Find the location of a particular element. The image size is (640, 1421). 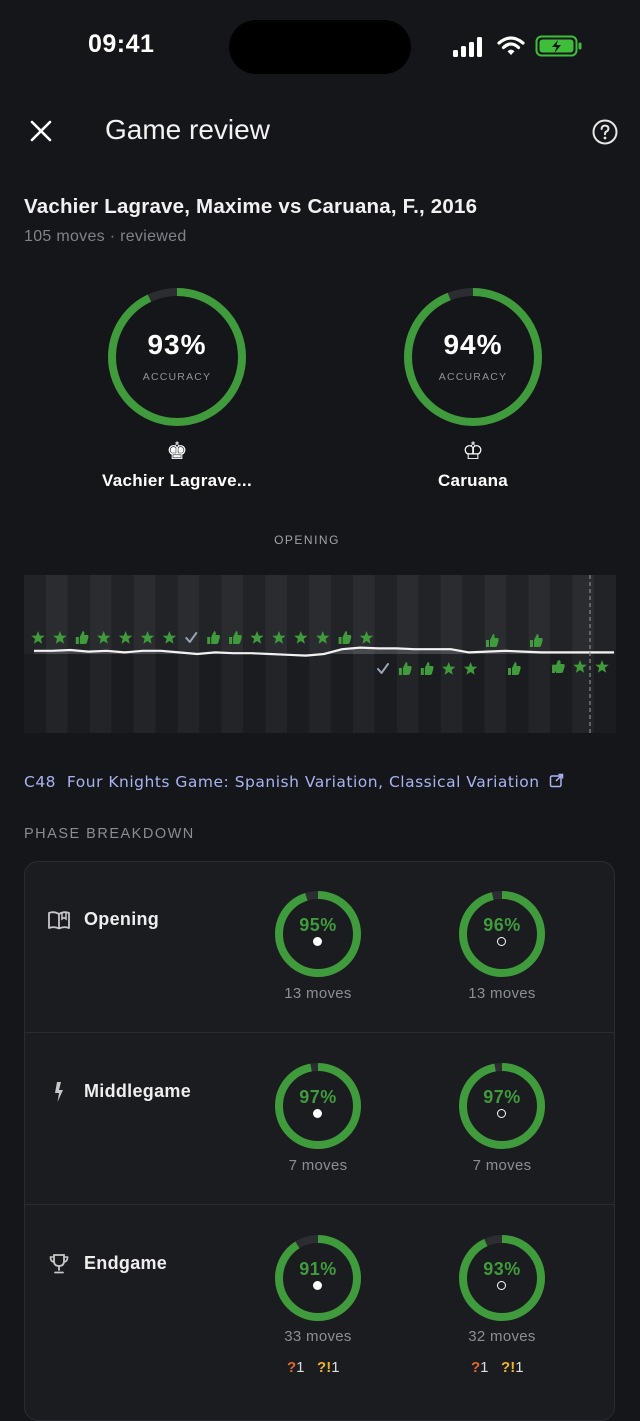

endgame-white-ring: 91% is located at coordinates (318, 1278).